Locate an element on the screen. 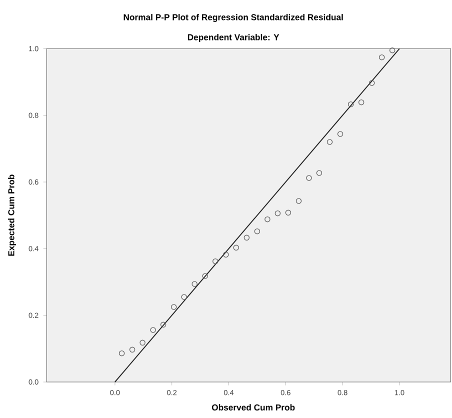  y-axis-title: Expected Cum Prob is located at coordinates (12, 215).